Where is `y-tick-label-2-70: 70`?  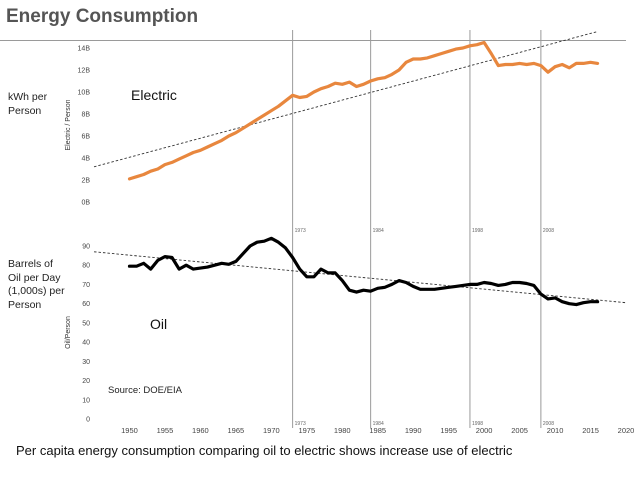 y-tick-label-2-70: 70 is located at coordinates (86, 285).